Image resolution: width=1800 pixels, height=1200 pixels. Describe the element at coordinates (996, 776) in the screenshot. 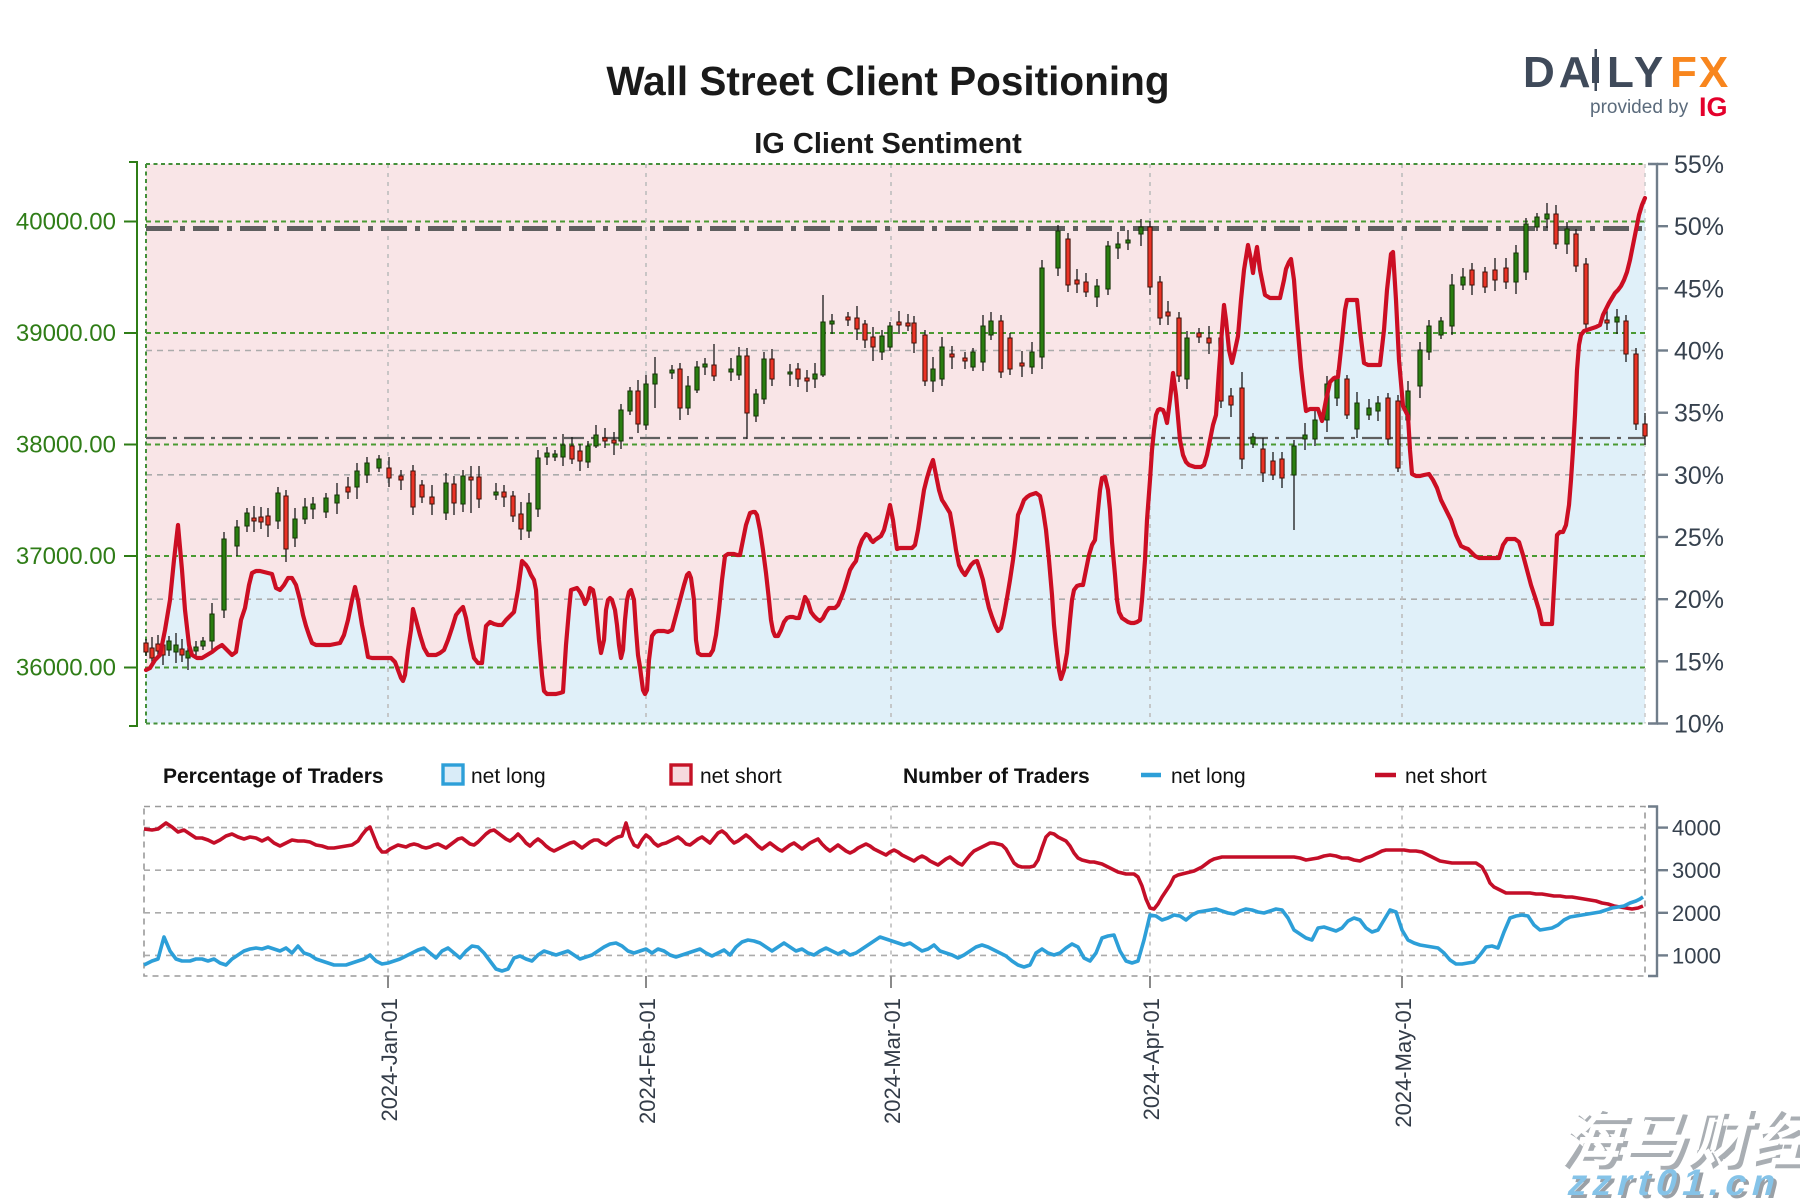

I see `svg-text: Number of Traders` at that location.